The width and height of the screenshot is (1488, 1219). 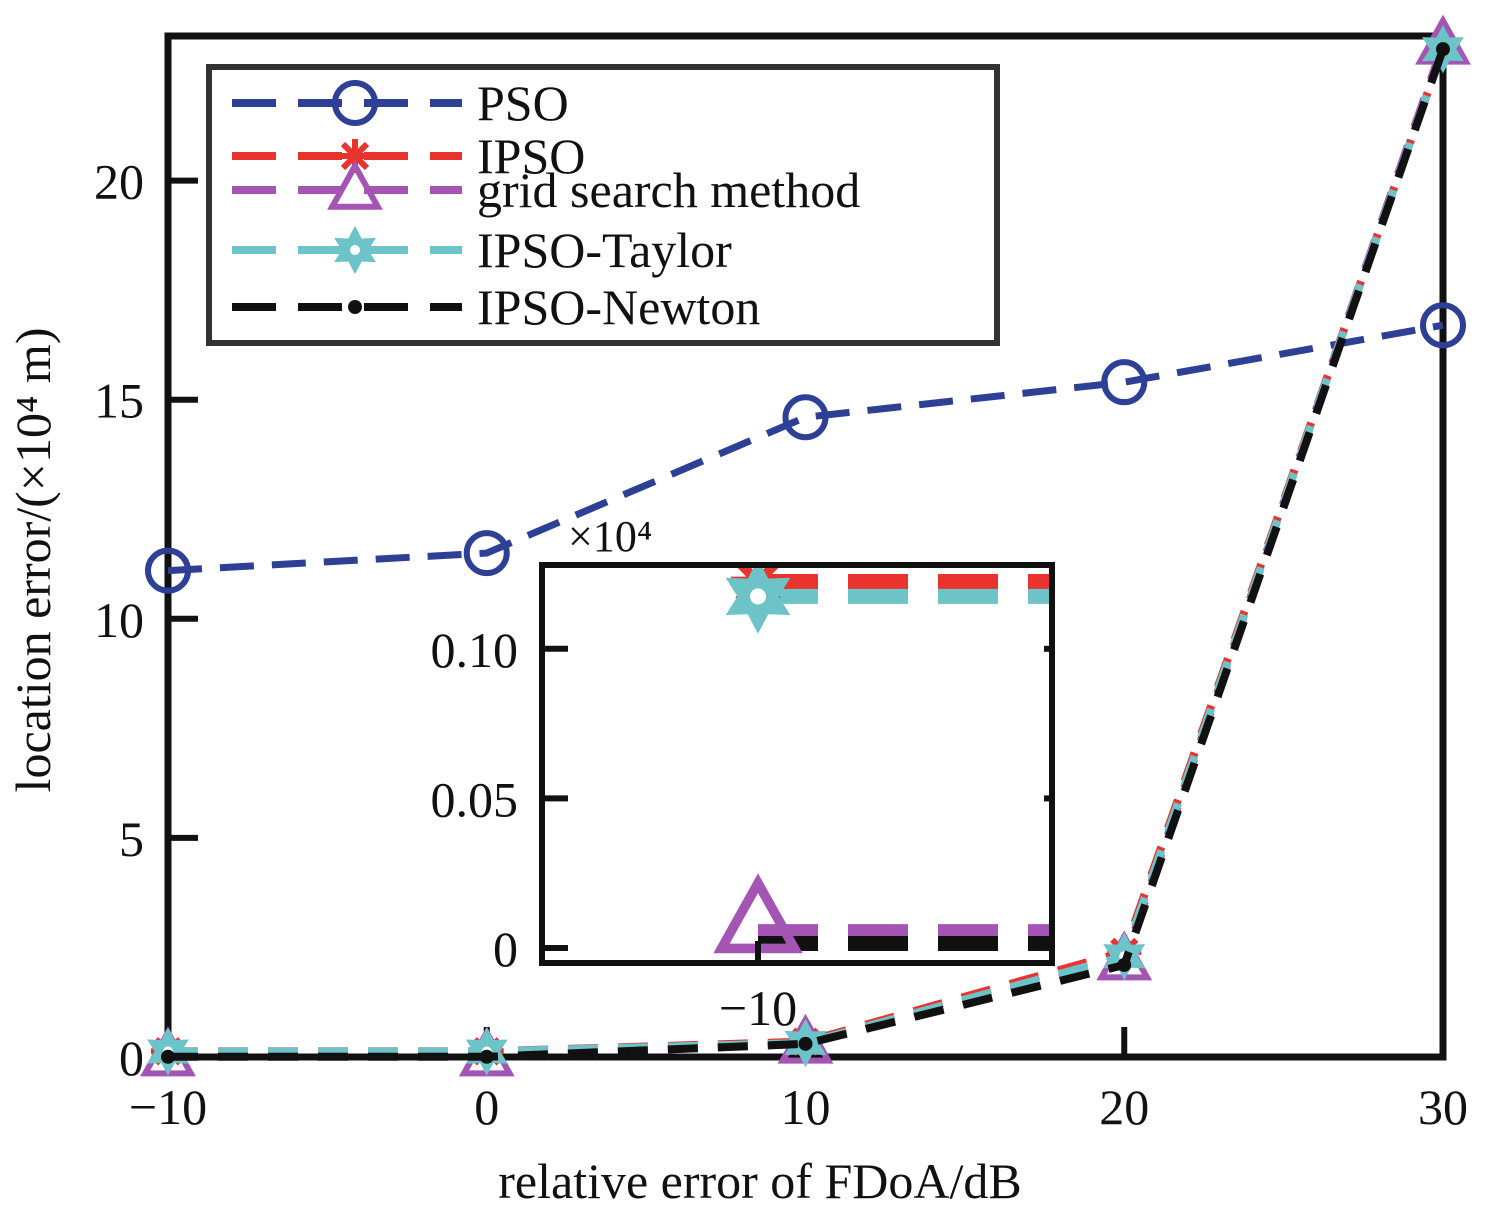 What do you see at coordinates (355, 250) in the screenshot?
I see `legend-marker-3-center` at bounding box center [355, 250].